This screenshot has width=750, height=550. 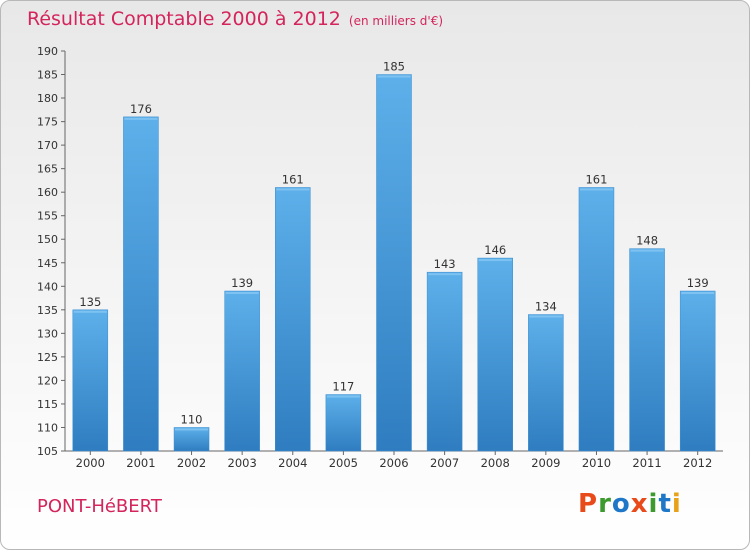 I want to click on y-tick-label: 145, so click(x=47, y=263).